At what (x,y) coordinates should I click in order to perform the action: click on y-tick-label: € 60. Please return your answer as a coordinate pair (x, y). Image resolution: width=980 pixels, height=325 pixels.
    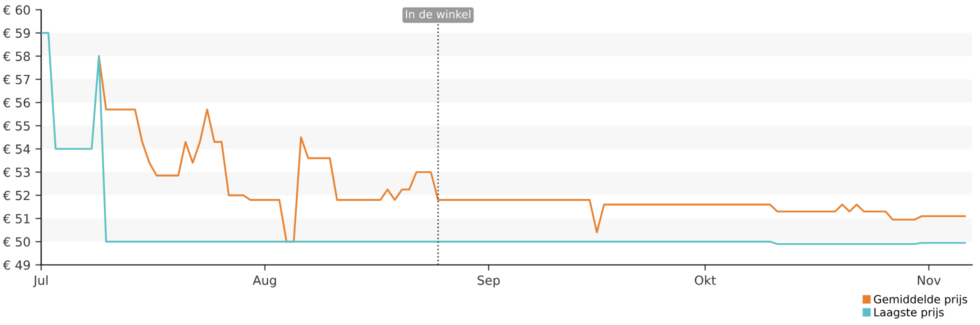
    Looking at the image, I should click on (16, 10).